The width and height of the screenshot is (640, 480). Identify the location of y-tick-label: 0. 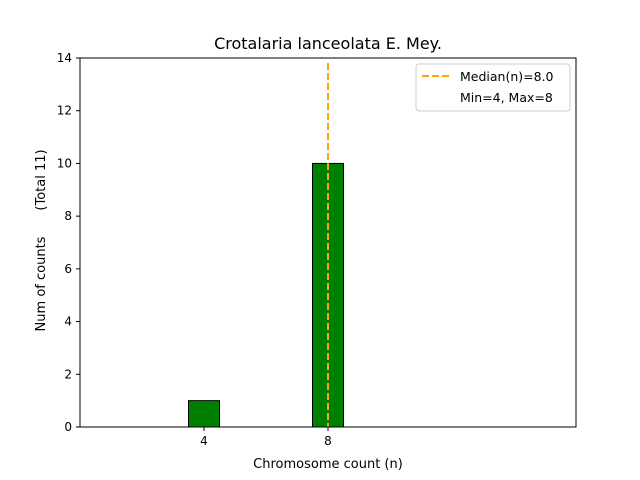
(68, 427).